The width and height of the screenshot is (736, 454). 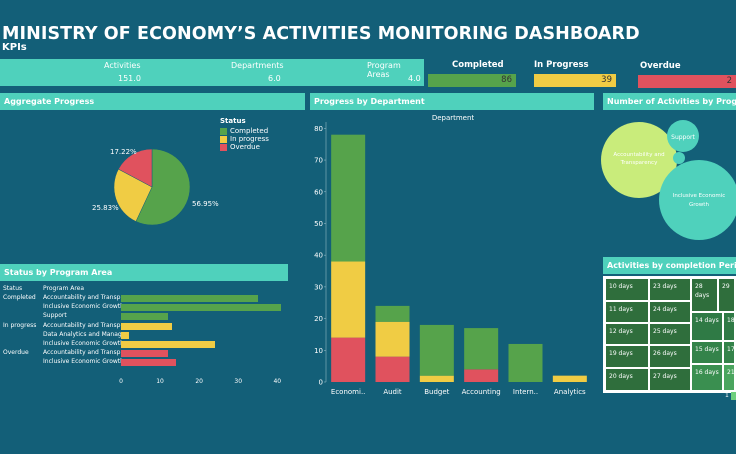 What do you see at coordinates (627, 379) in the screenshot?
I see `treemap-cell: 20 days` at bounding box center [627, 379].